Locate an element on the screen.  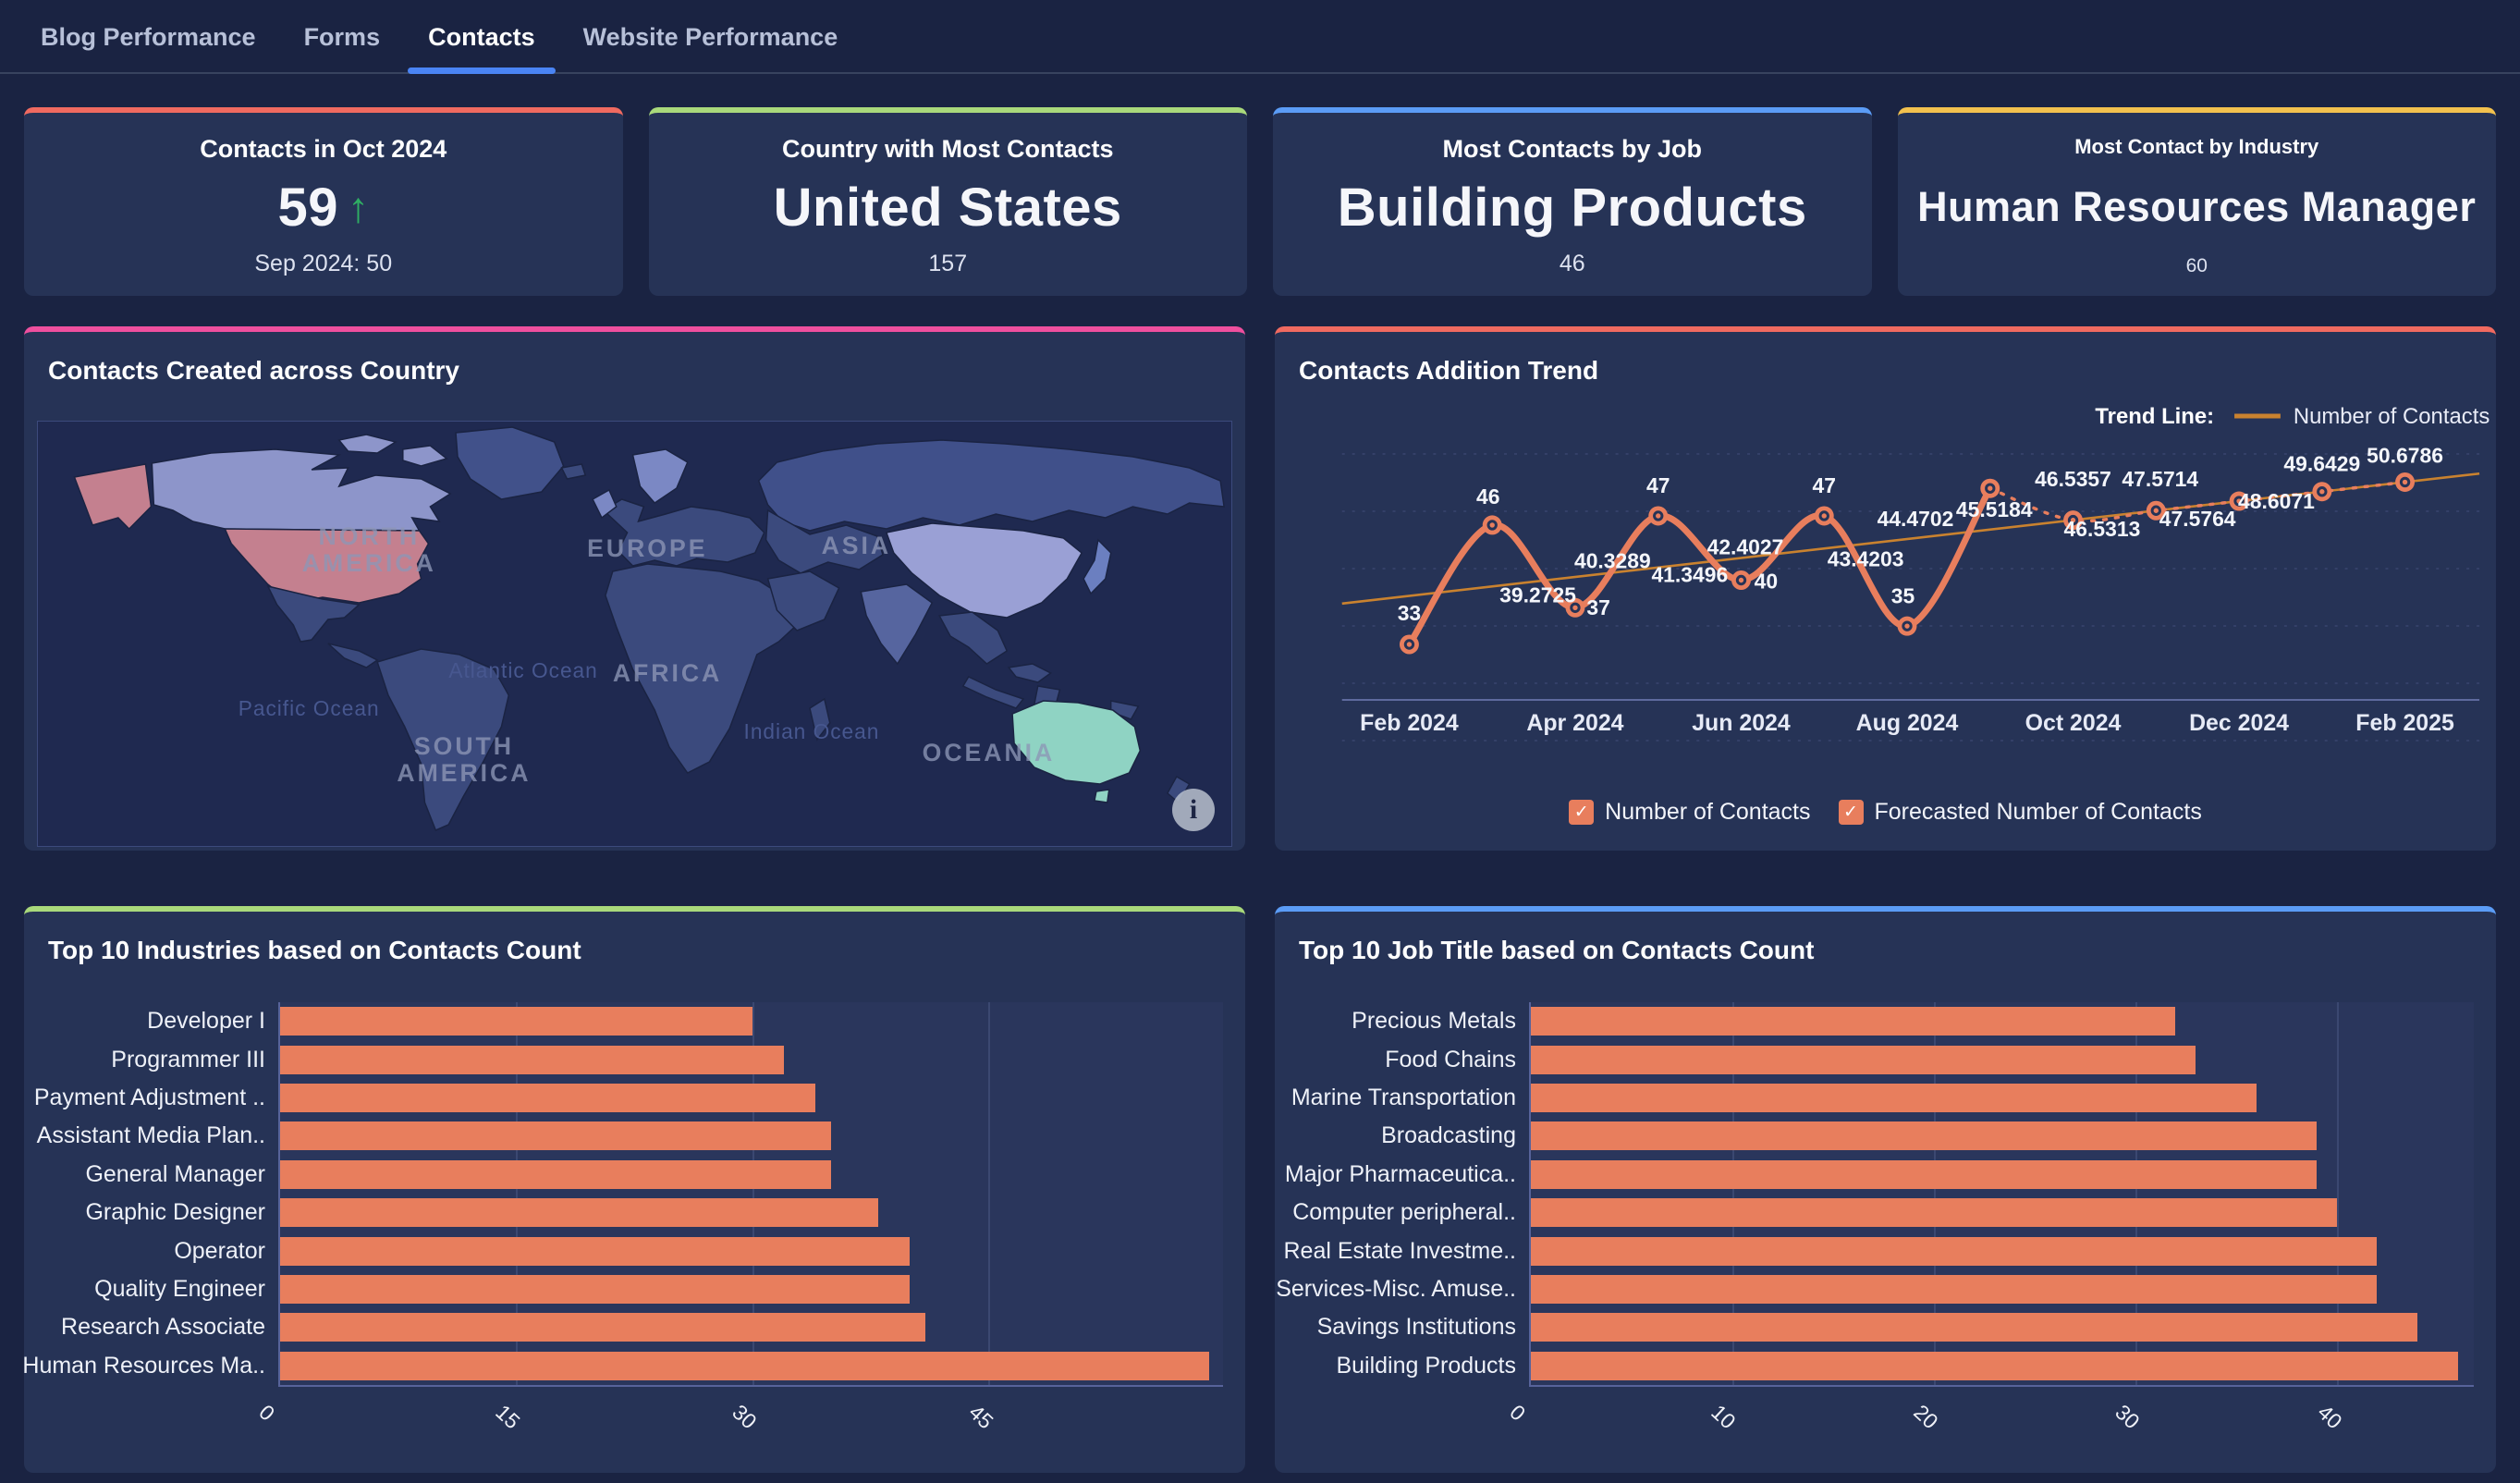
tab-website-performance: Website Performance is located at coordinates (710, 37).